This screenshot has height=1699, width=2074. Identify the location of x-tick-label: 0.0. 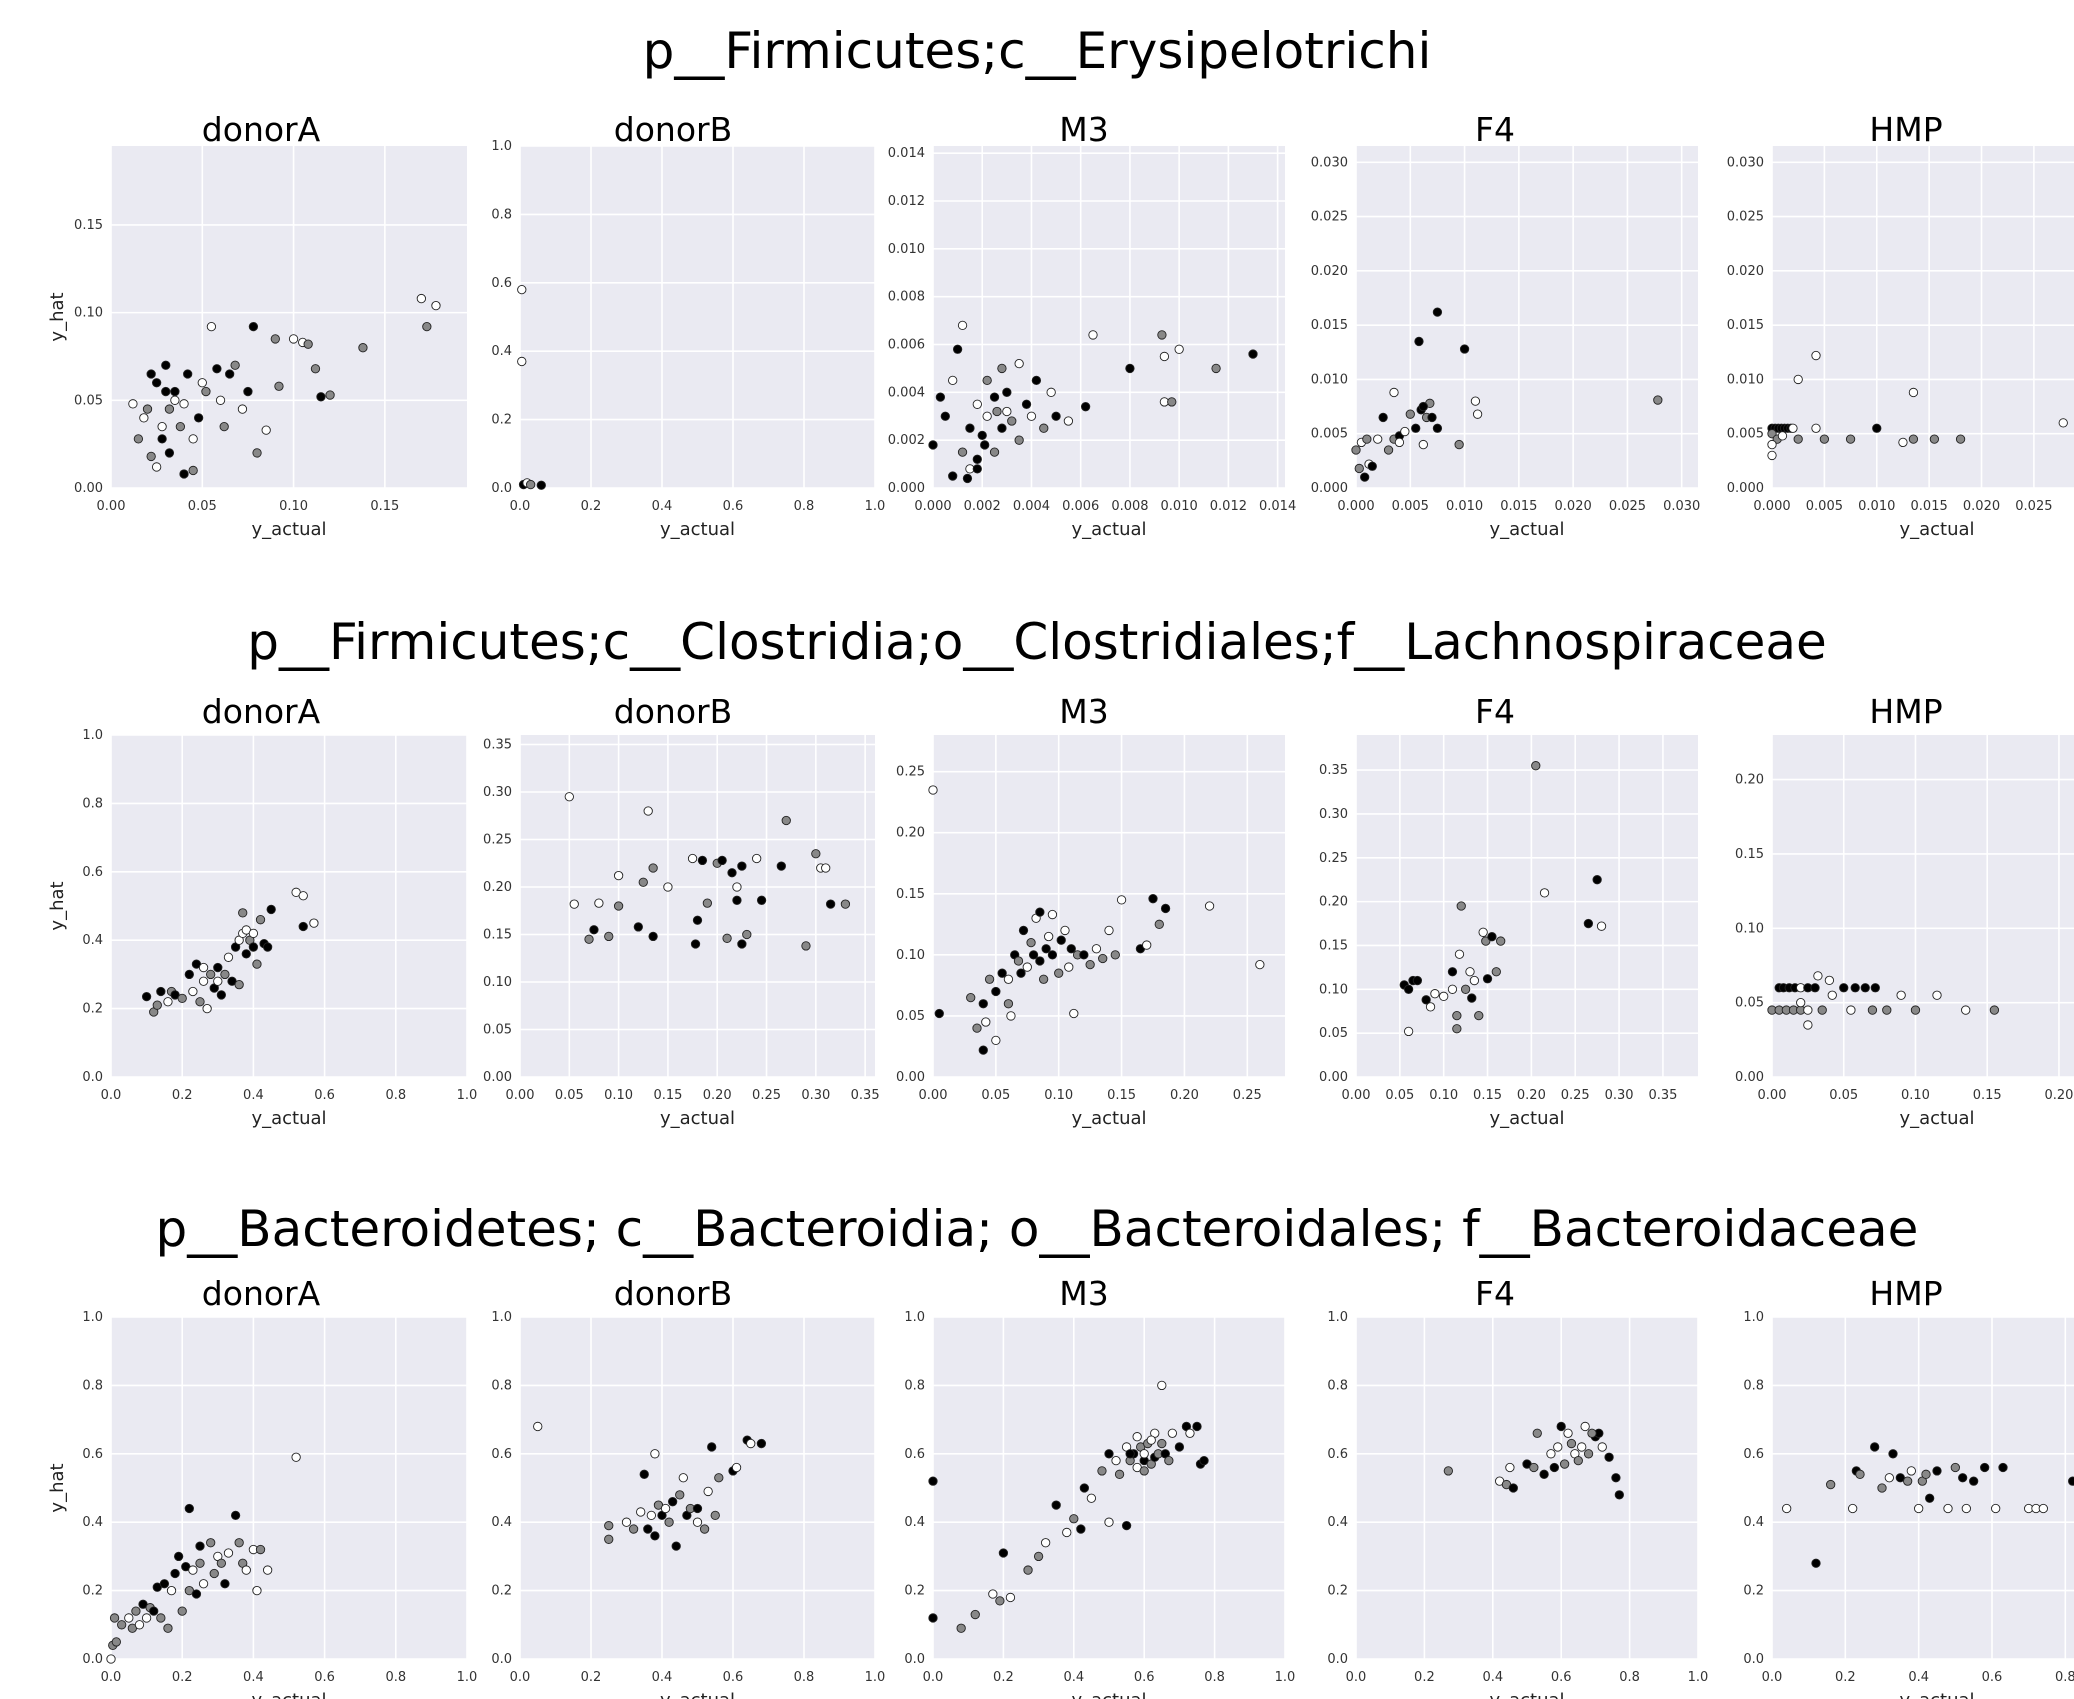
(933, 1677).